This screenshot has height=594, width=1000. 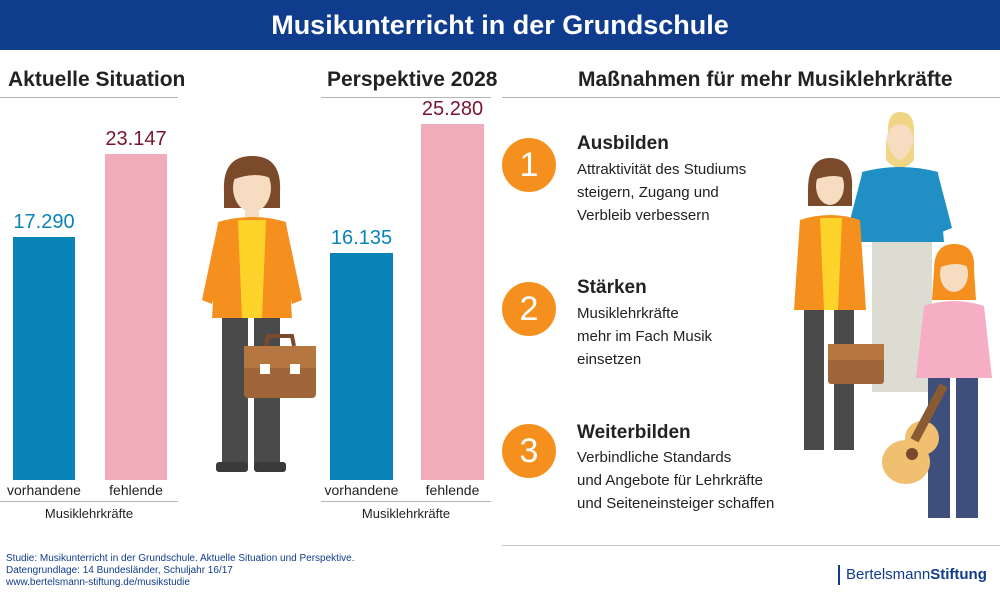 What do you see at coordinates (654, 457) in the screenshot?
I see `measure-text: Verbindliche Standards` at bounding box center [654, 457].